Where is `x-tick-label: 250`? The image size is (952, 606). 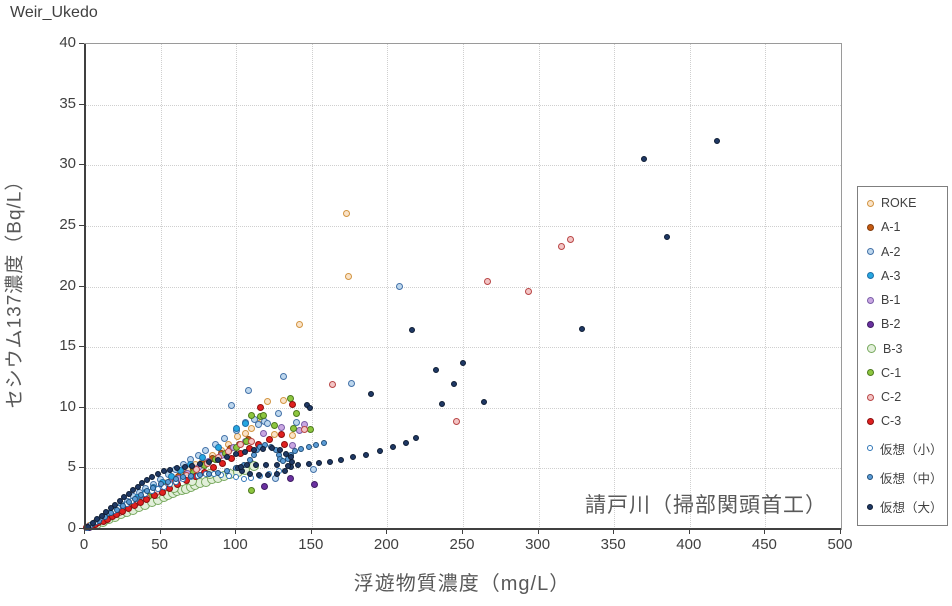
x-tick-label: 250 is located at coordinates (462, 544).